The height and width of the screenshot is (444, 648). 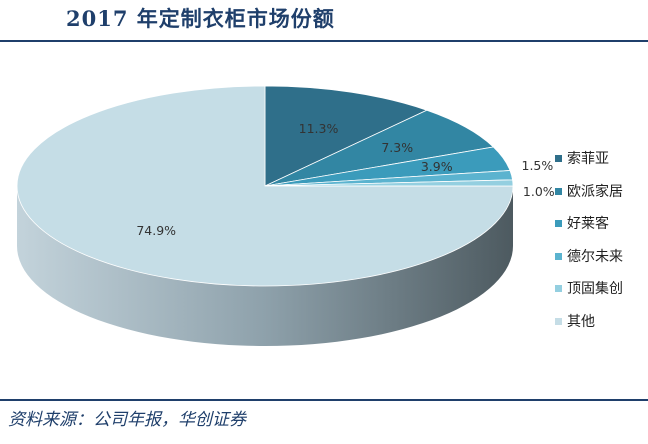 What do you see at coordinates (588, 159) in the screenshot?
I see `legend-label: 索菲亚` at bounding box center [588, 159].